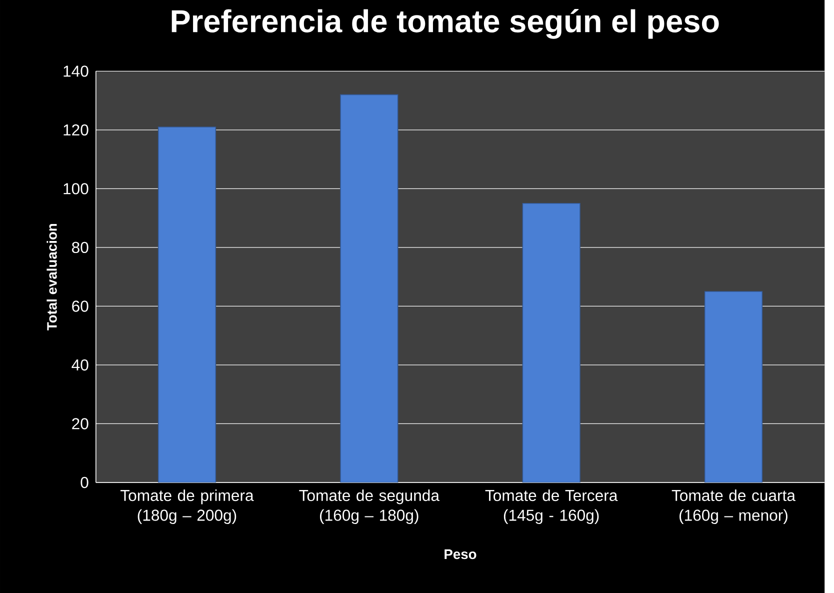 This screenshot has width=834, height=593. What do you see at coordinates (551, 506) in the screenshot?
I see `x-tick-label: Tomate de Tercera (145g - 160g)` at bounding box center [551, 506].